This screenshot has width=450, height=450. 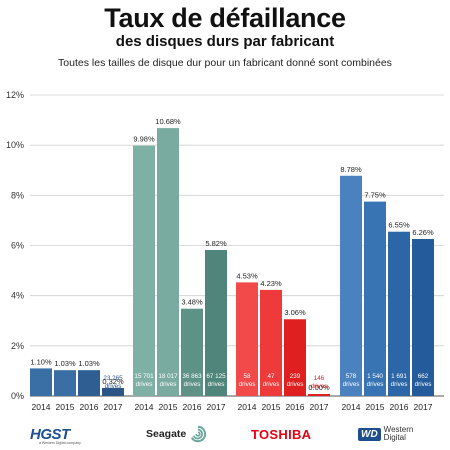 I want to click on wd-logo-text: Western Digital, so click(x=398, y=433).